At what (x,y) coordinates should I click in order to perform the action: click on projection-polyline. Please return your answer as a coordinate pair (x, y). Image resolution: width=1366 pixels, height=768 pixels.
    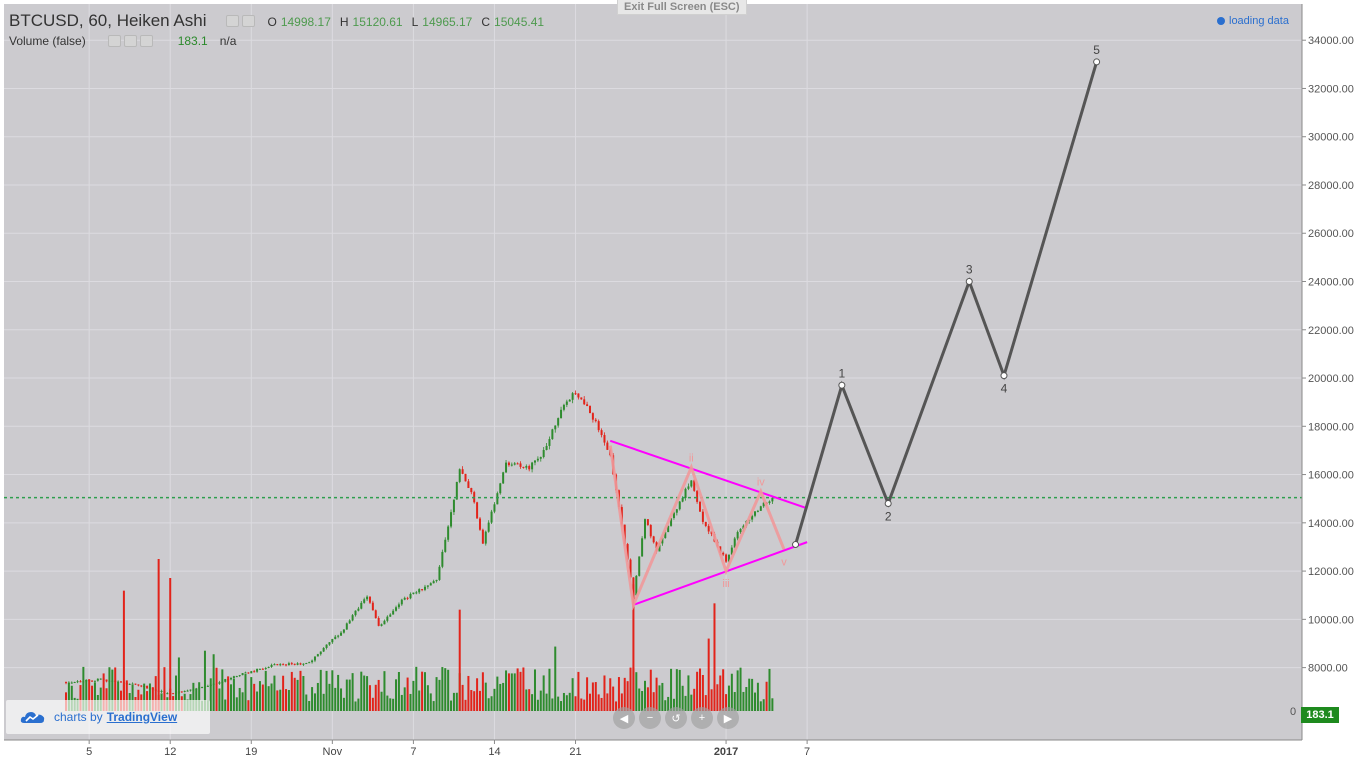
    Looking at the image, I should click on (946, 303).